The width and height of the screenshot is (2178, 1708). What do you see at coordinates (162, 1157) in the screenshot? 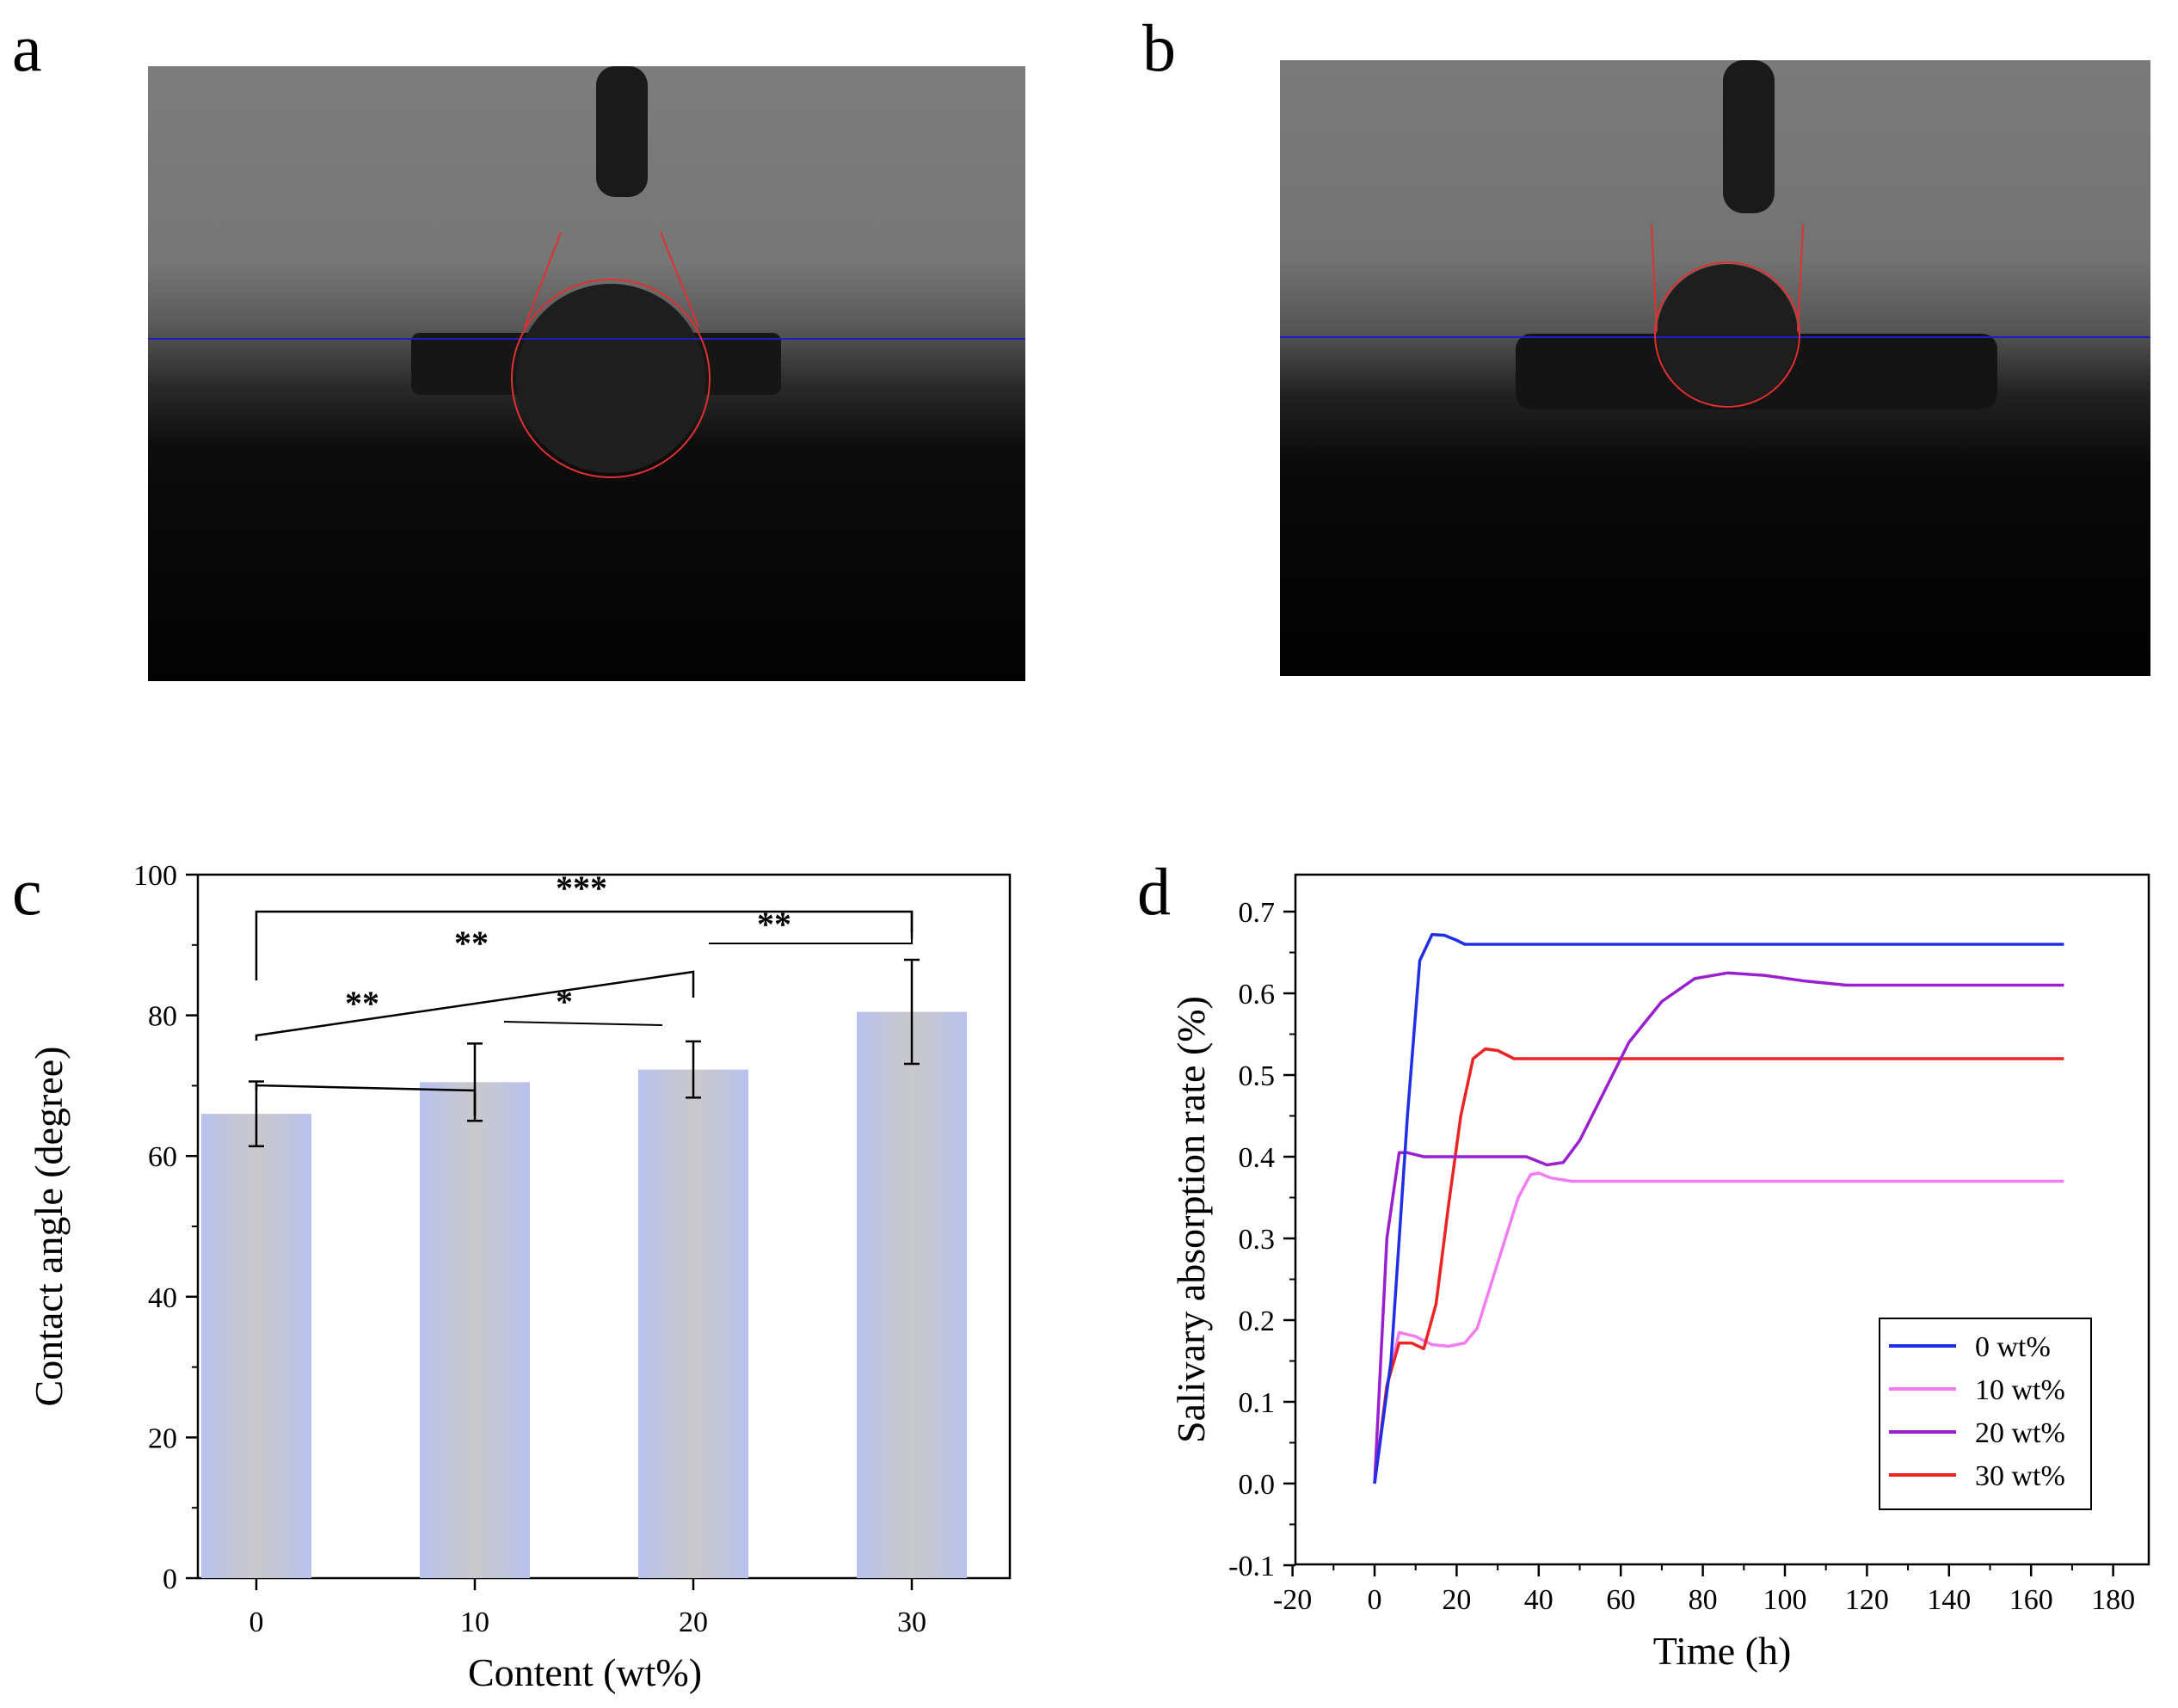
I see `y-tick-label: 60` at bounding box center [162, 1157].